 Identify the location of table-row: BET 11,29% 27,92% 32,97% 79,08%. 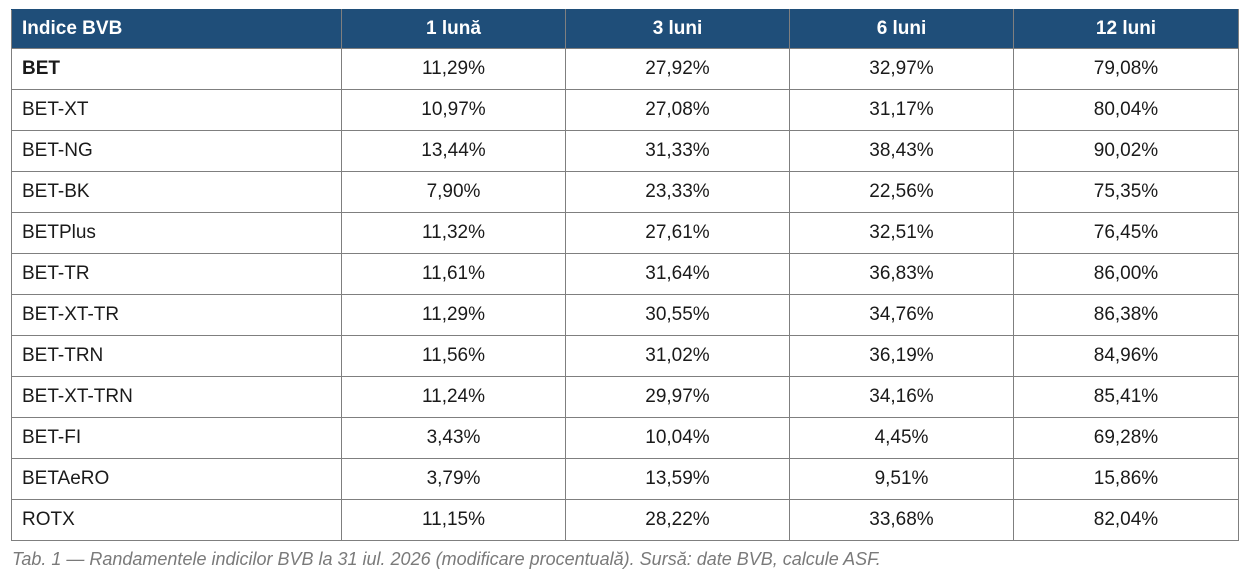
(625, 69).